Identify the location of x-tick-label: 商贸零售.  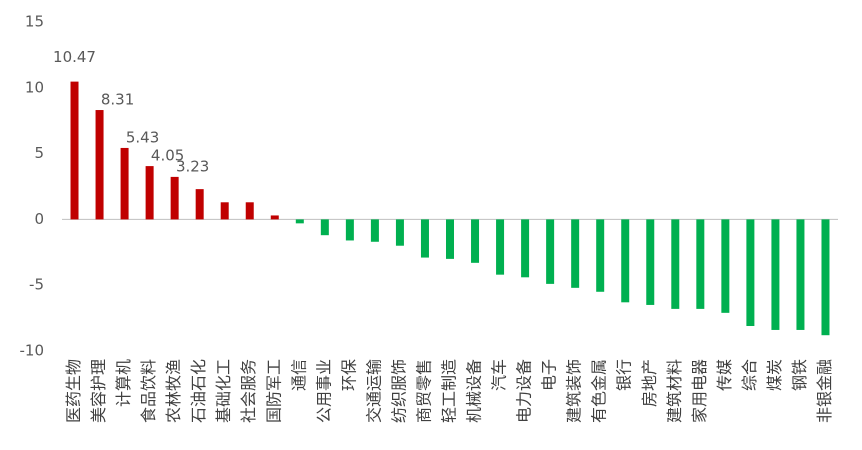
(423, 391).